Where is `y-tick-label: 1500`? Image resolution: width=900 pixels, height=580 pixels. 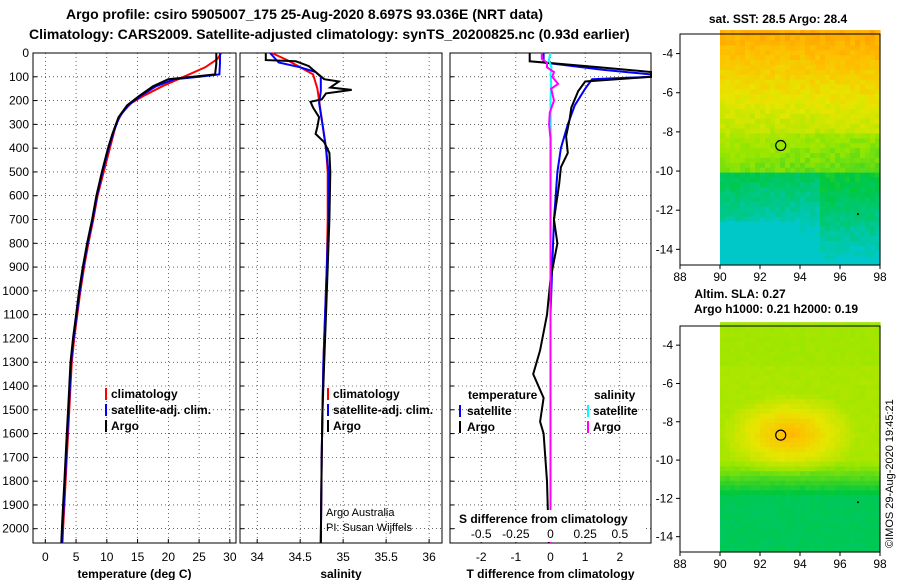
y-tick-label: 1500 is located at coordinates (15, 410).